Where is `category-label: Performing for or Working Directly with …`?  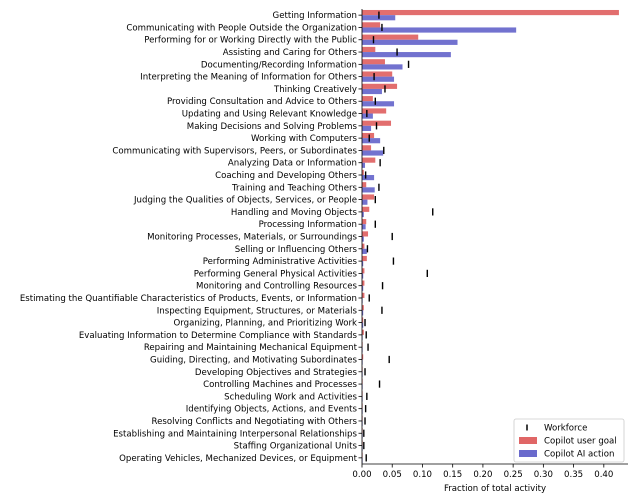 category-label: Performing for or Working Directly with … is located at coordinates (250, 41).